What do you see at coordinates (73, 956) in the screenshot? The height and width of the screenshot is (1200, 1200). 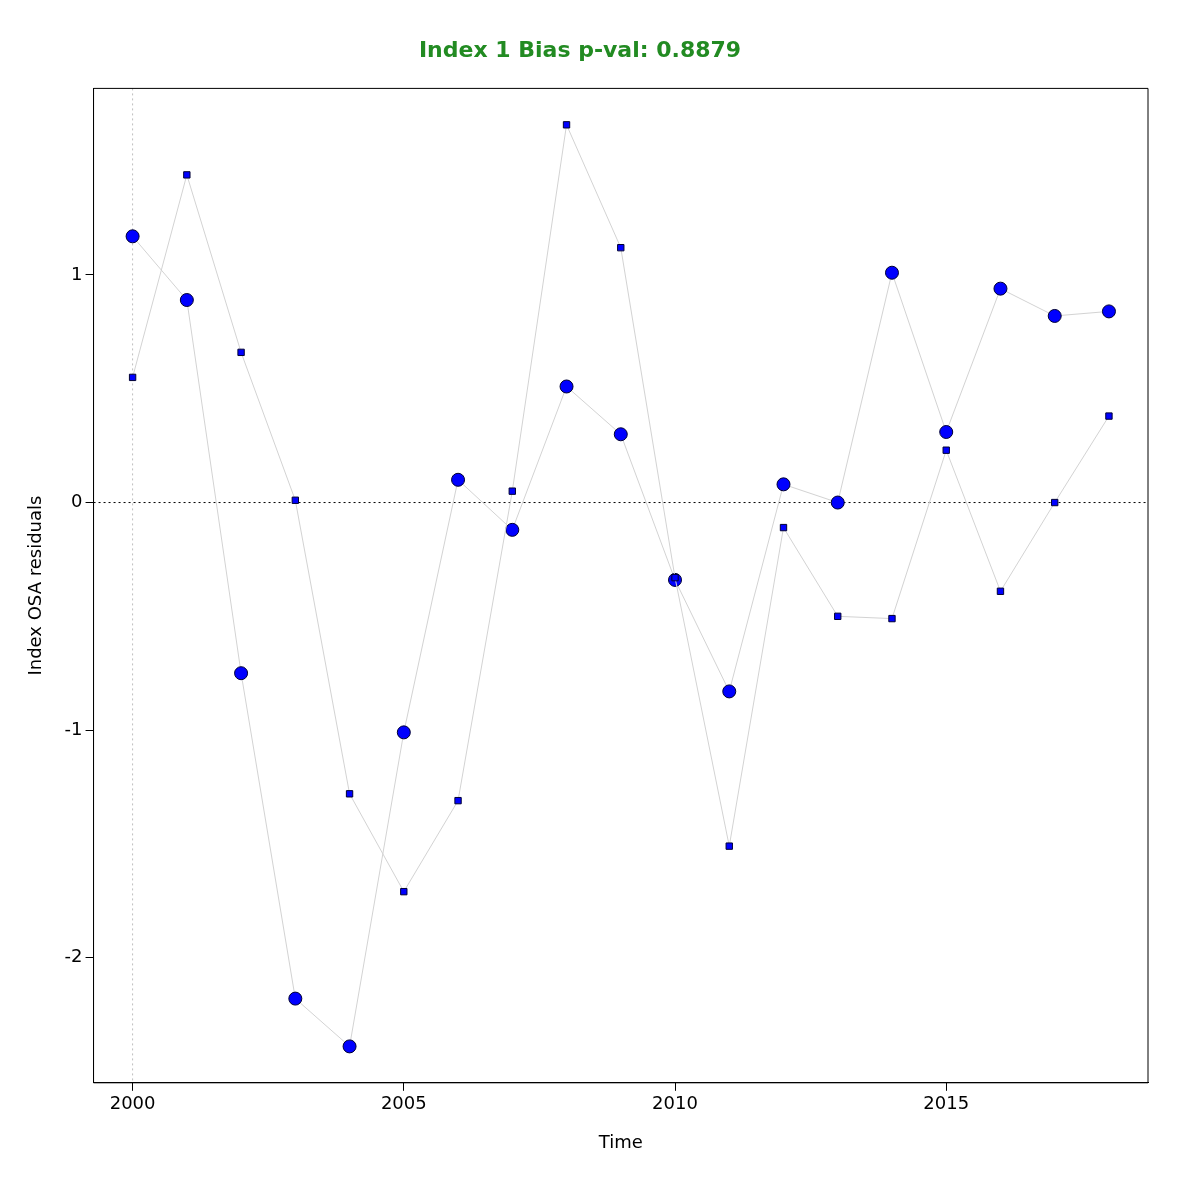 I see `y-tick-label: -2` at bounding box center [73, 956].